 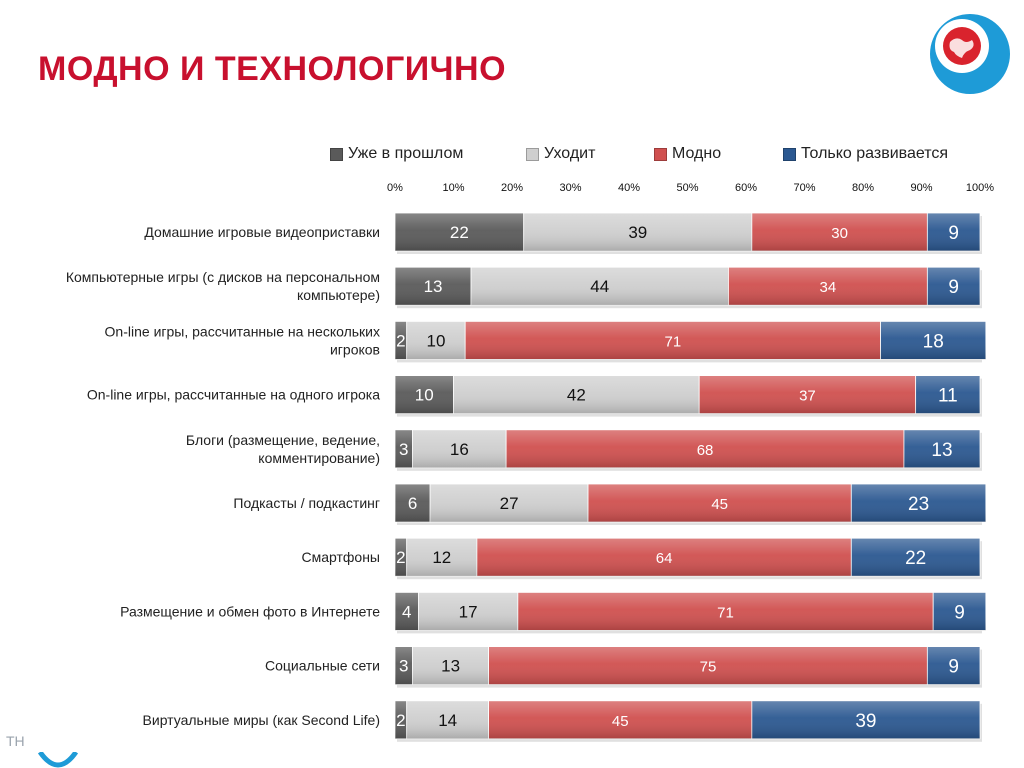 What do you see at coordinates (863, 188) in the screenshot?
I see `x-tick-label: 80%` at bounding box center [863, 188].